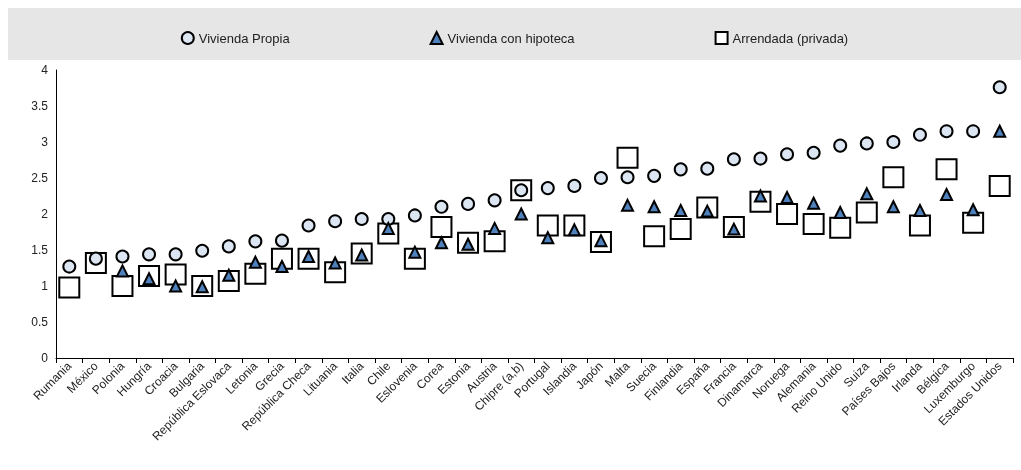 The width and height of the screenshot is (1021, 470). I want to click on legend-label: Arrendada (privada), so click(790, 38).